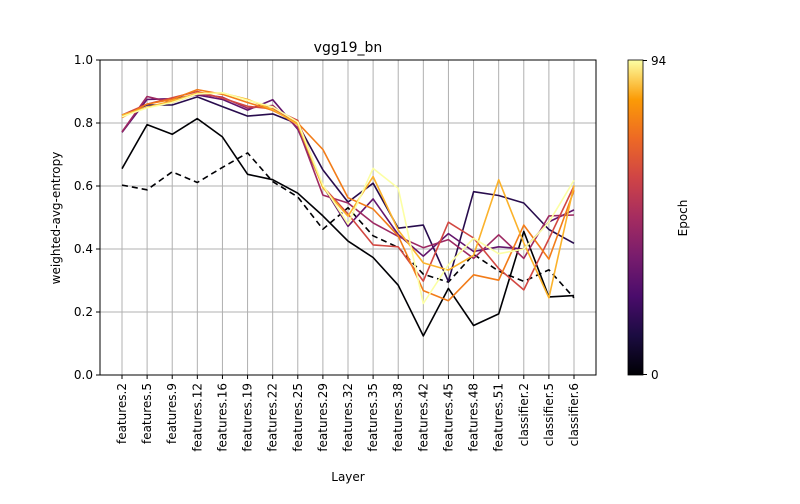 This screenshot has height=504, width=800. Describe the element at coordinates (56, 218) in the screenshot. I see `y-axis-label: weighted-avg-entropy` at that location.